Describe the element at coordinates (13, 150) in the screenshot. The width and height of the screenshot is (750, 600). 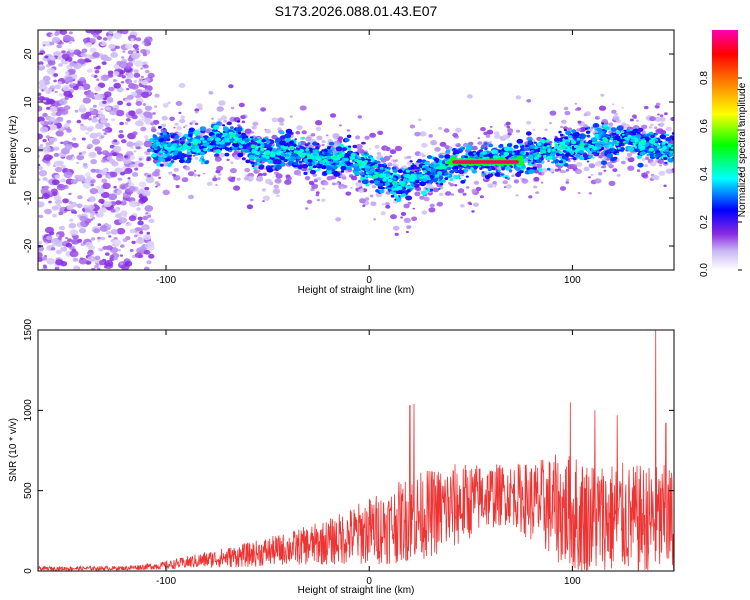
I see `spectrogram-y-label: Frequency (Hz)` at that location.